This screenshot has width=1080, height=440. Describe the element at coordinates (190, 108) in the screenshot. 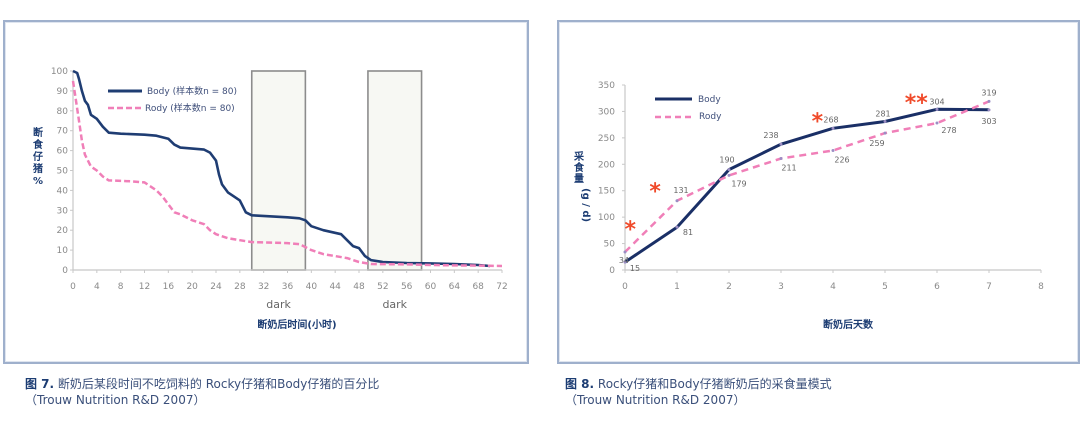

I see `legend-rody-label: Rody (样本数n = 80)` at that location.